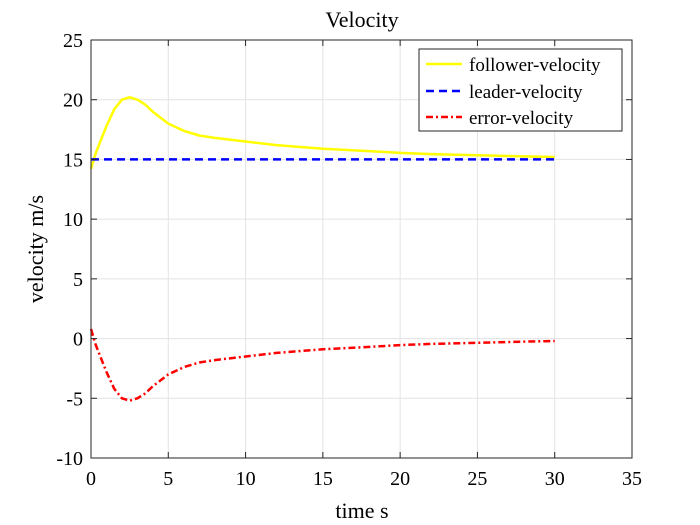 The width and height of the screenshot is (700, 525). I want to click on y-axis-label: velocity m/s, so click(35, 249).